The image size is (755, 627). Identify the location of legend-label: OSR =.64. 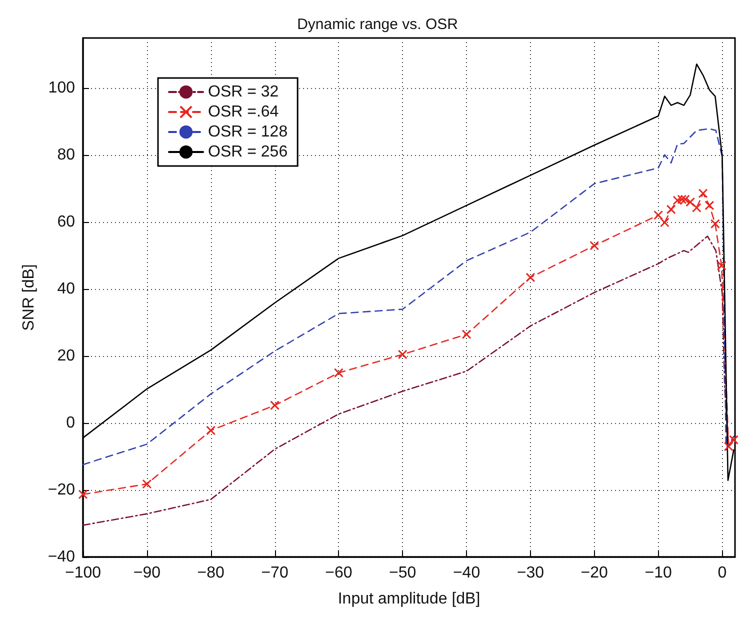
(243, 112).